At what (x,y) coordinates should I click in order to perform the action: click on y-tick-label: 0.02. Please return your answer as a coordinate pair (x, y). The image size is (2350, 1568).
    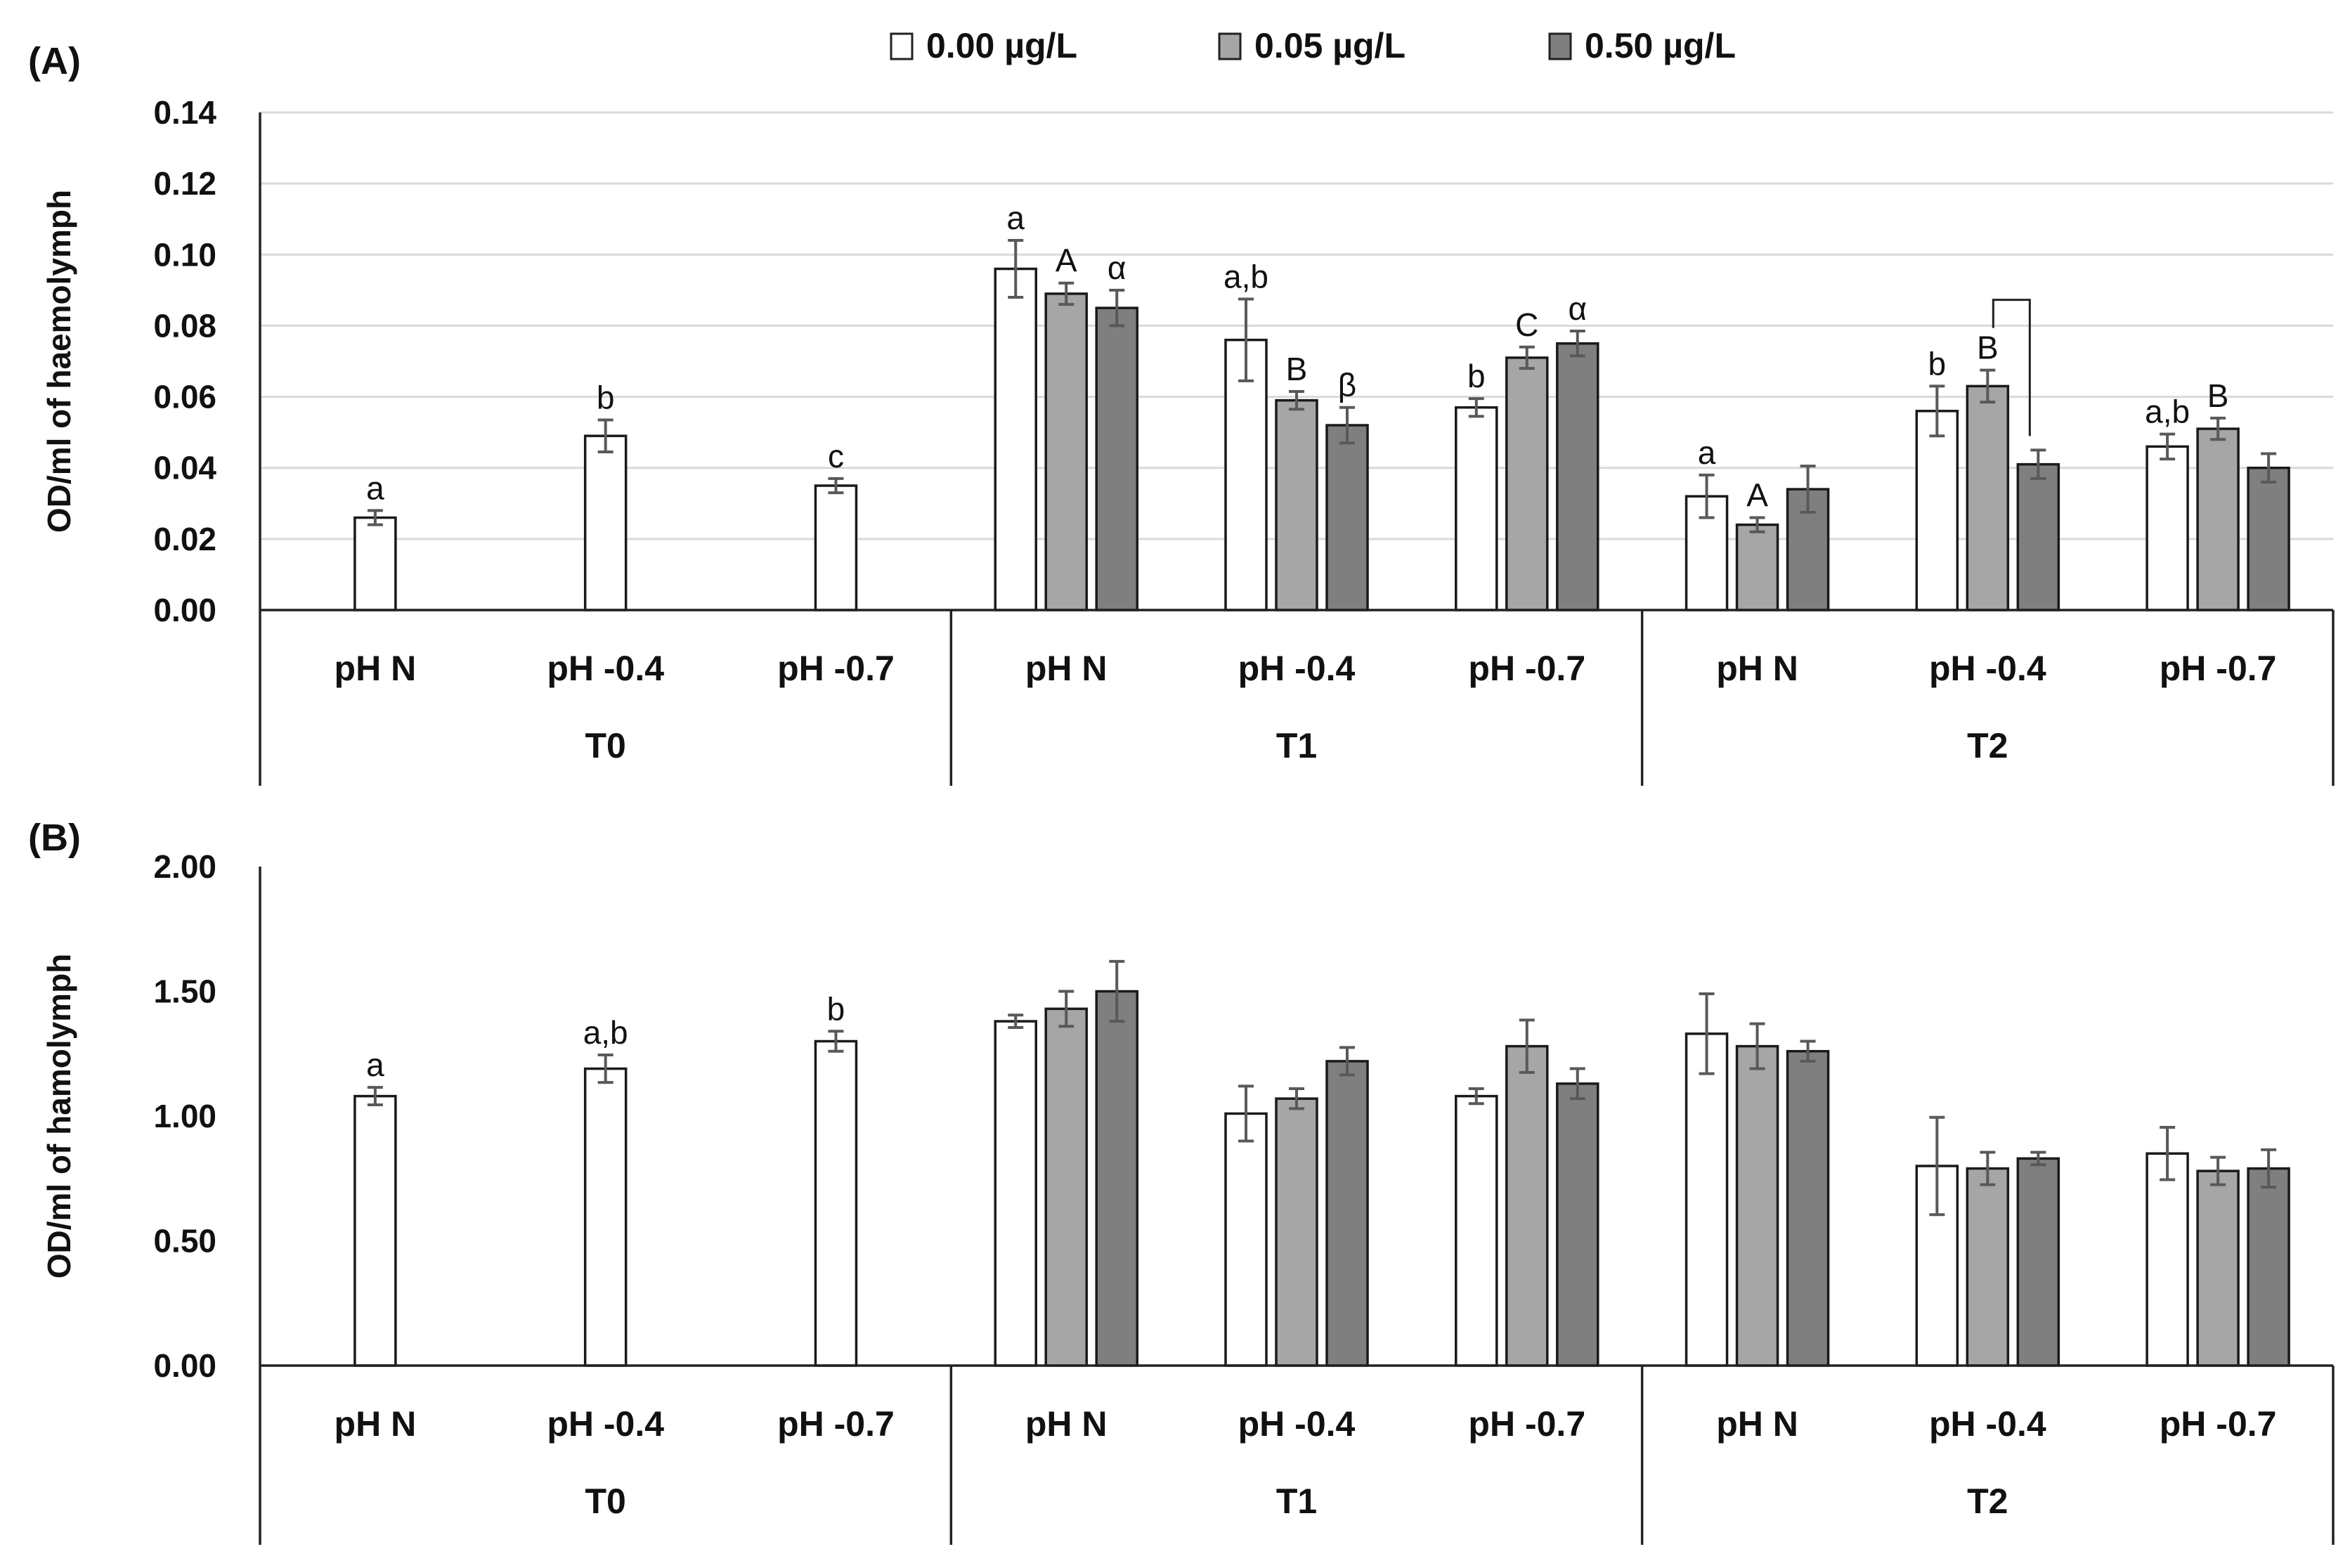
    Looking at the image, I should click on (184, 539).